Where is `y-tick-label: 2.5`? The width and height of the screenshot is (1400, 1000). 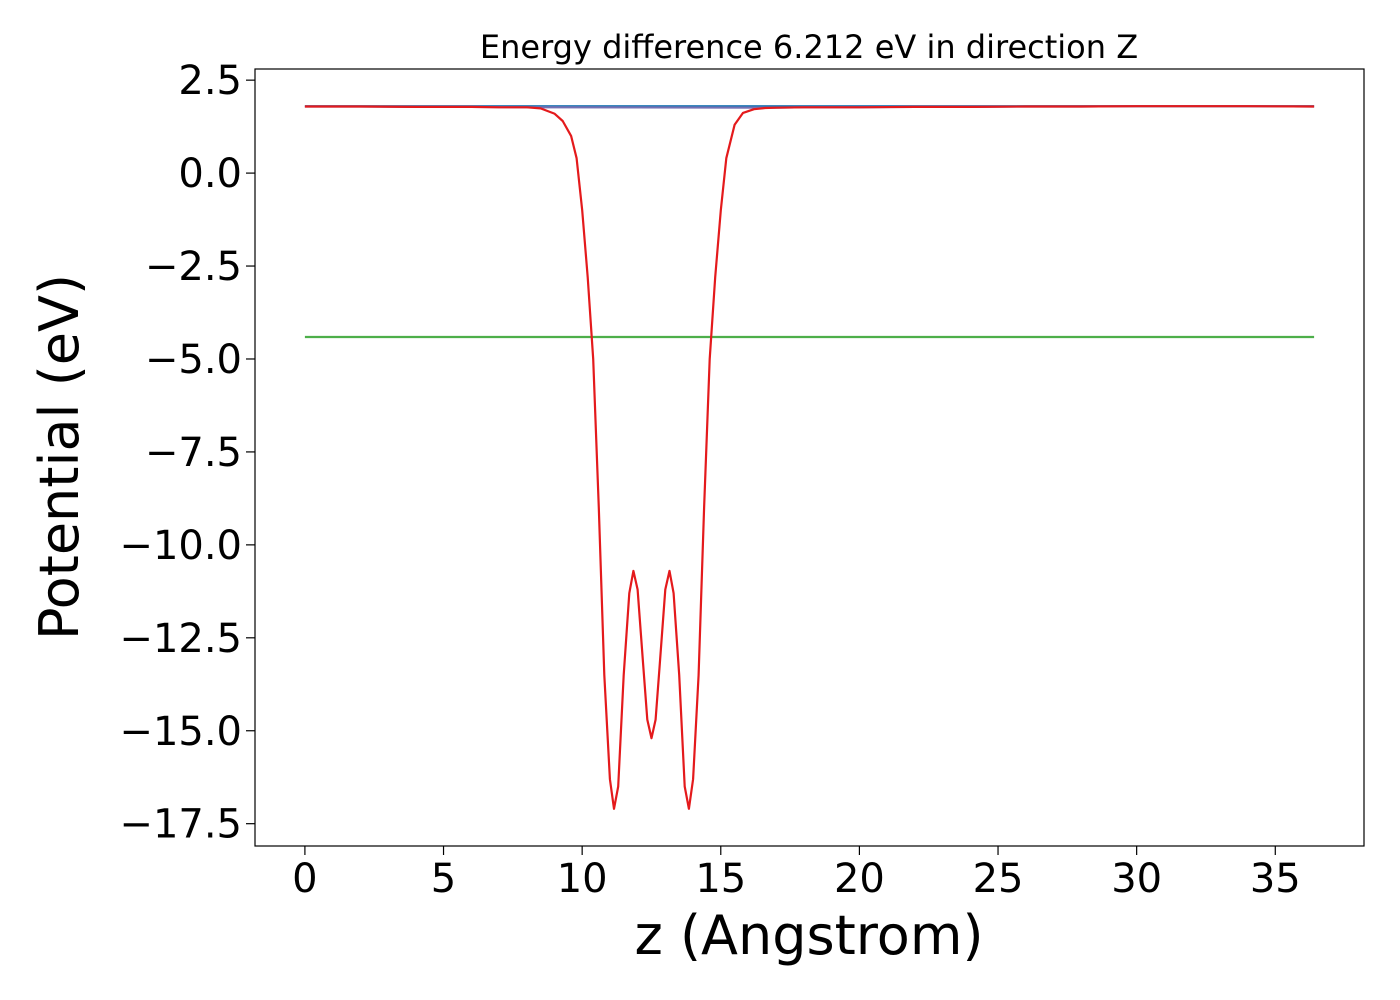
y-tick-label: 2.5 is located at coordinates (210, 81).